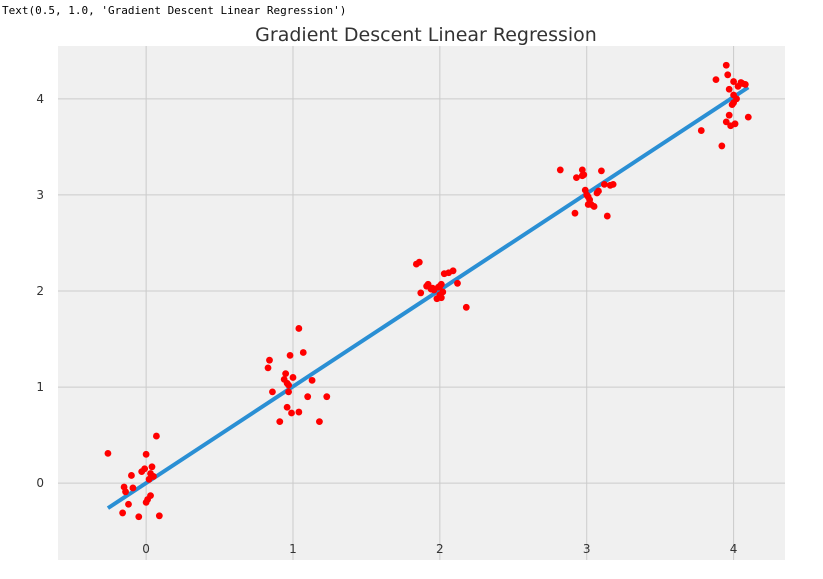 The height and width of the screenshot is (579, 823). I want to click on y-tick-label: 4, so click(40, 99).